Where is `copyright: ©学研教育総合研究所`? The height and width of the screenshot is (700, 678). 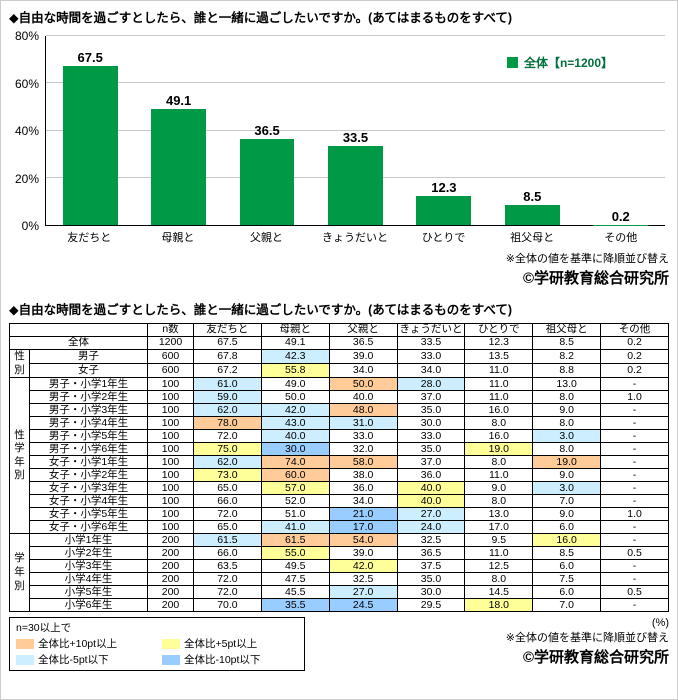 copyright: ©学研教育総合研究所 is located at coordinates (595, 278).